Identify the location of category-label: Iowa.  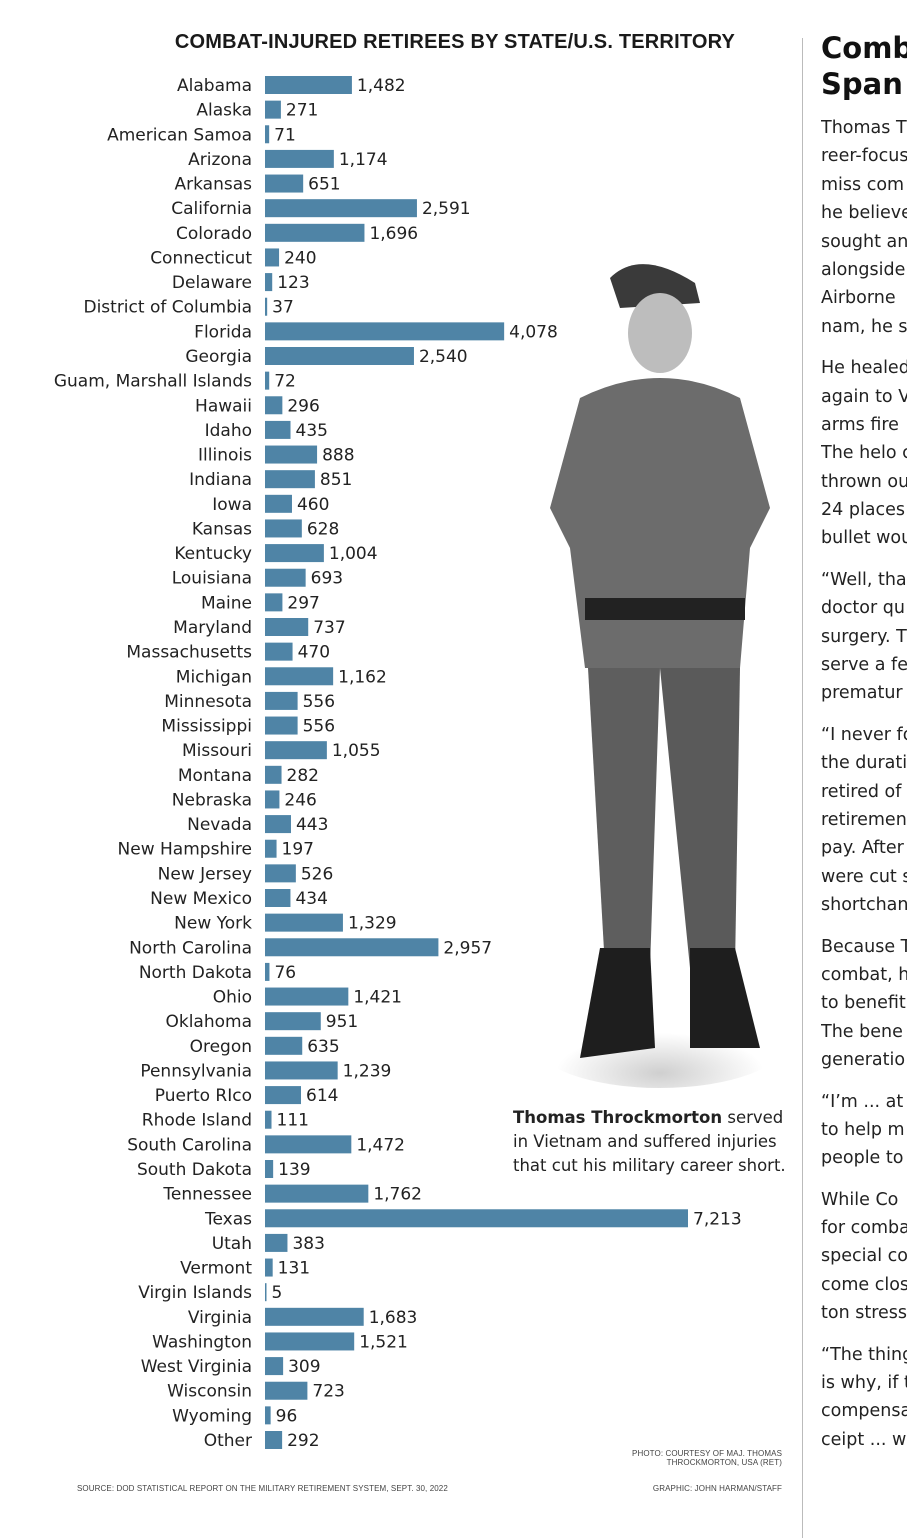
(232, 505).